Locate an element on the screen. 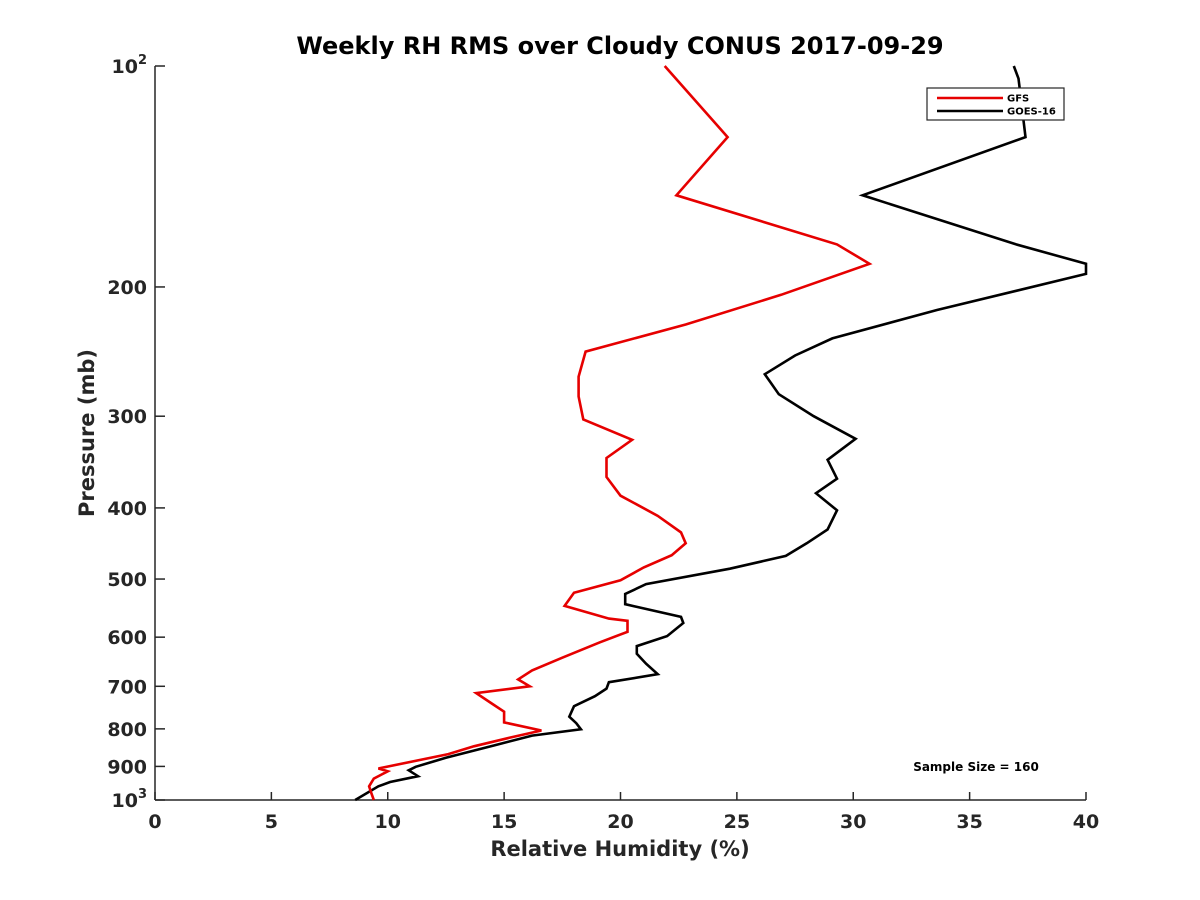 The height and width of the screenshot is (900, 1200). y-tick-label: 10³ is located at coordinates (130, 799).